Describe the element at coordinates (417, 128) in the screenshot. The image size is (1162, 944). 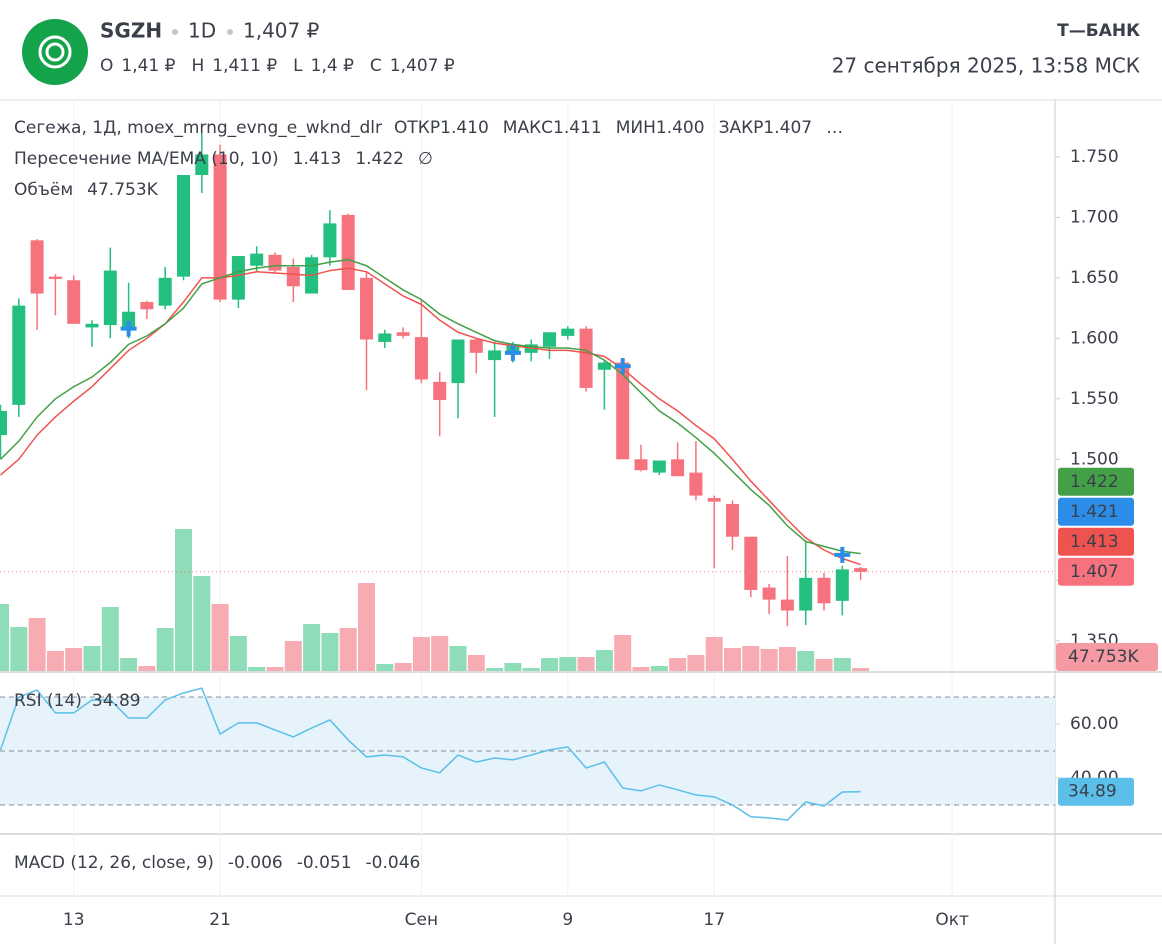
I see `legend-label: ОТКР` at that location.